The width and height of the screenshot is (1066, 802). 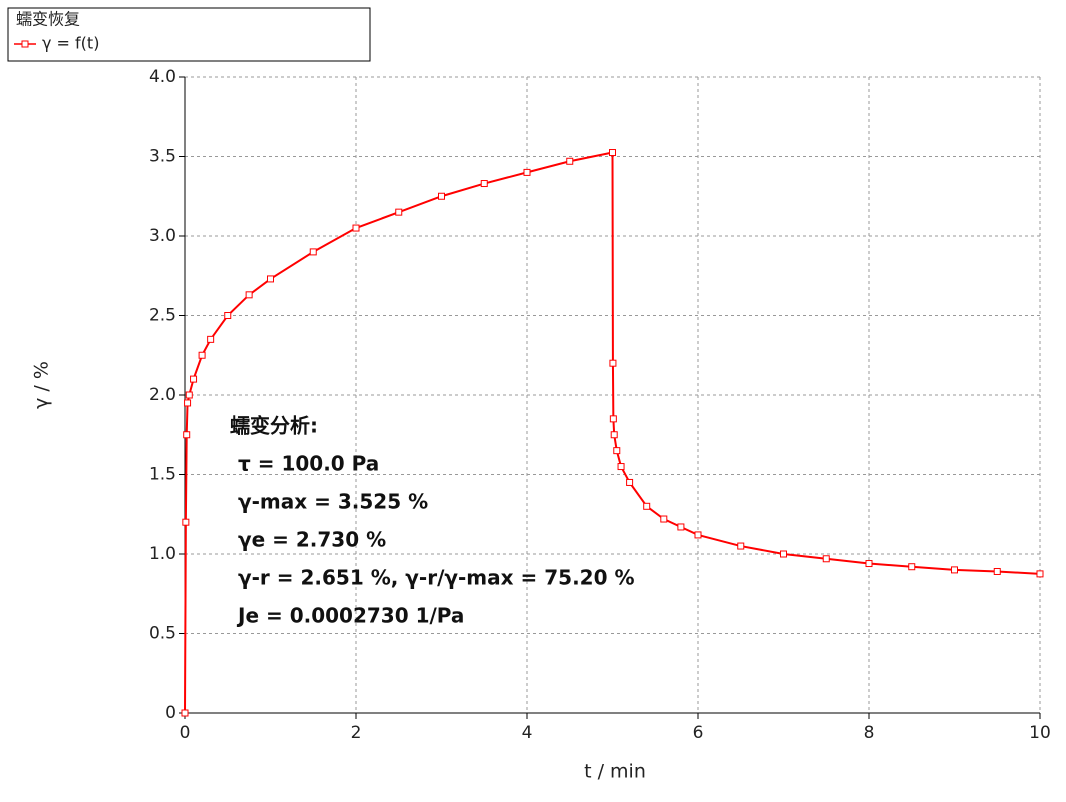 I want to click on x-tick-label: 8, so click(x=869, y=733).